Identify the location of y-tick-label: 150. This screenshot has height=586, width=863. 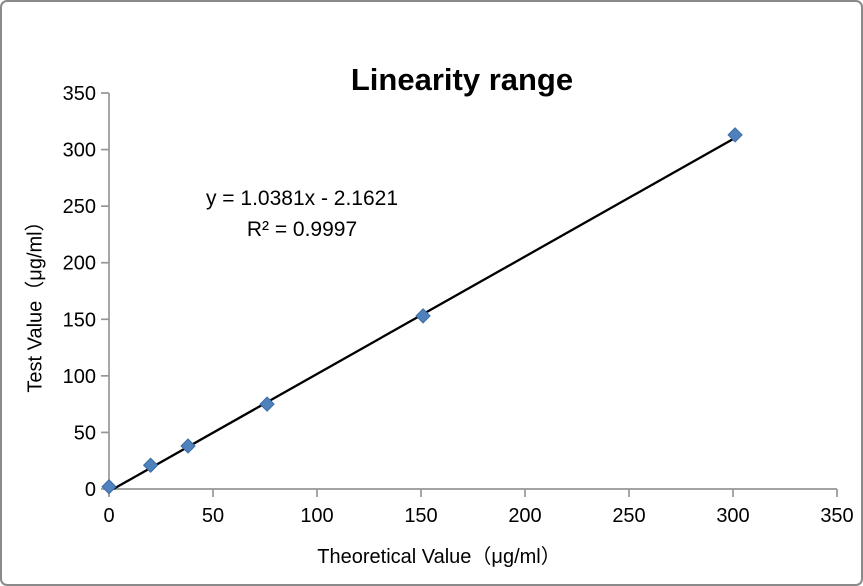
(79, 320).